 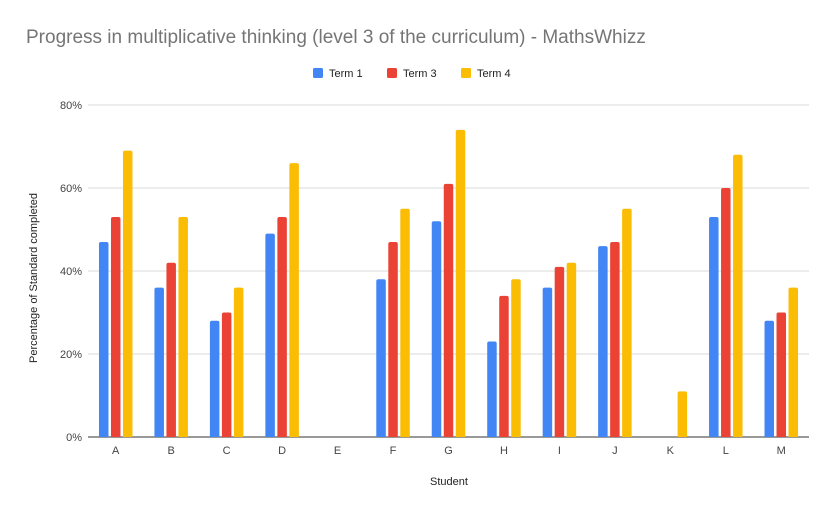 What do you see at coordinates (615, 451) in the screenshot?
I see `x-tick-label: J` at bounding box center [615, 451].